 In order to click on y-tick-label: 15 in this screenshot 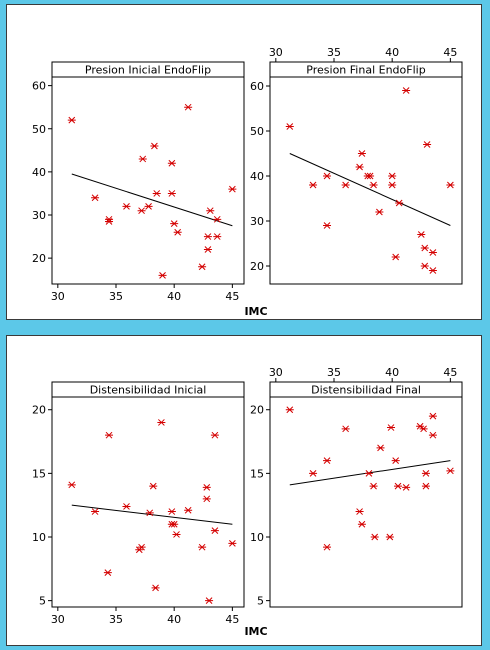, I will do `click(257, 473)`.